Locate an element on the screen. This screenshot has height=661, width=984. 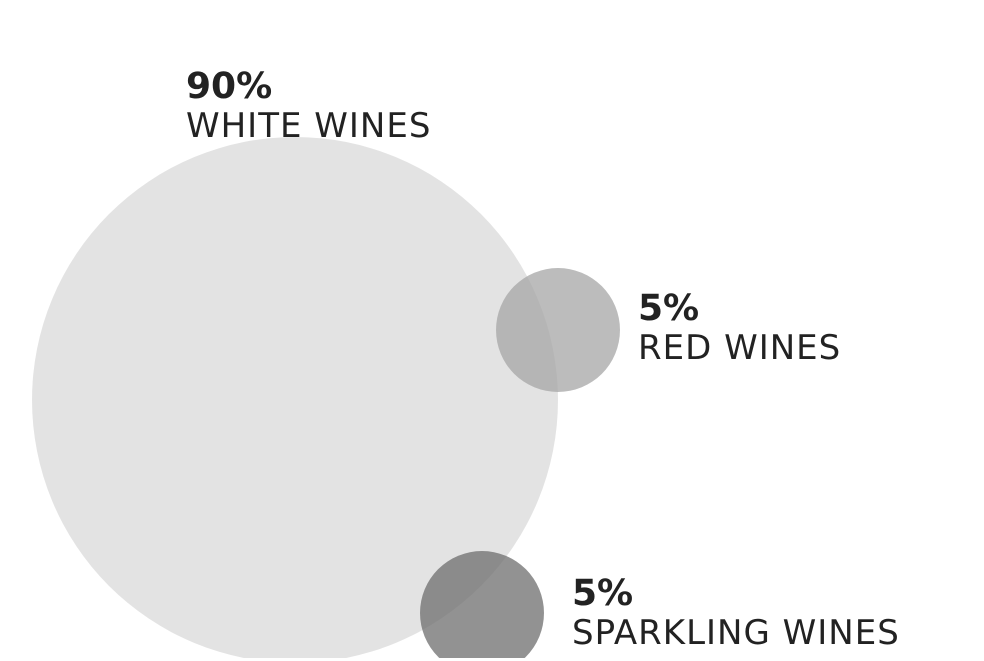
data-label: 90% is located at coordinates (230, 87).